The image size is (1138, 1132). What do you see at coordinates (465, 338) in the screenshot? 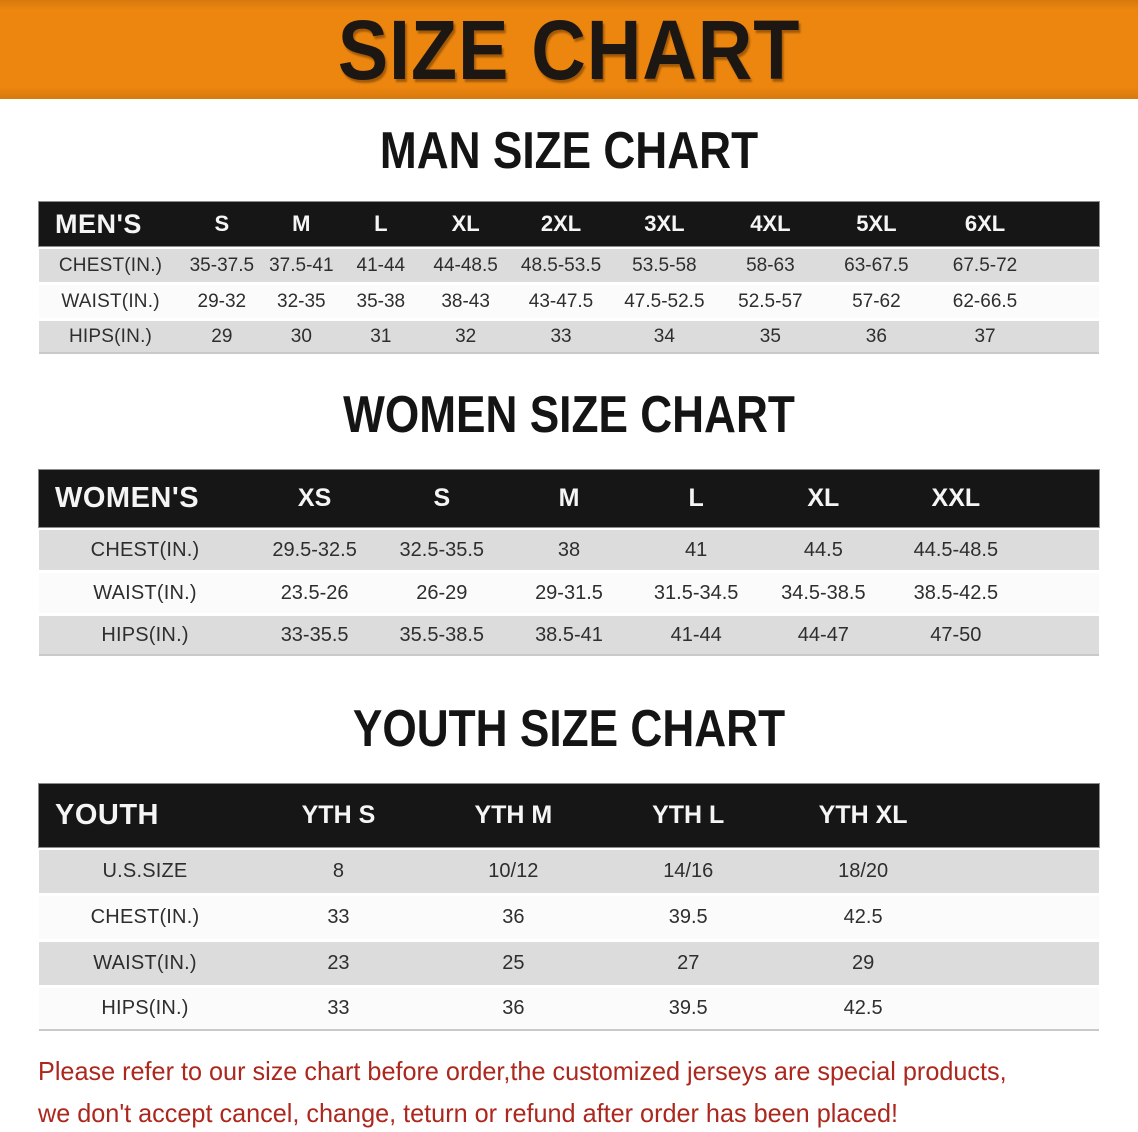
I see `size-cell: 32` at bounding box center [465, 338].